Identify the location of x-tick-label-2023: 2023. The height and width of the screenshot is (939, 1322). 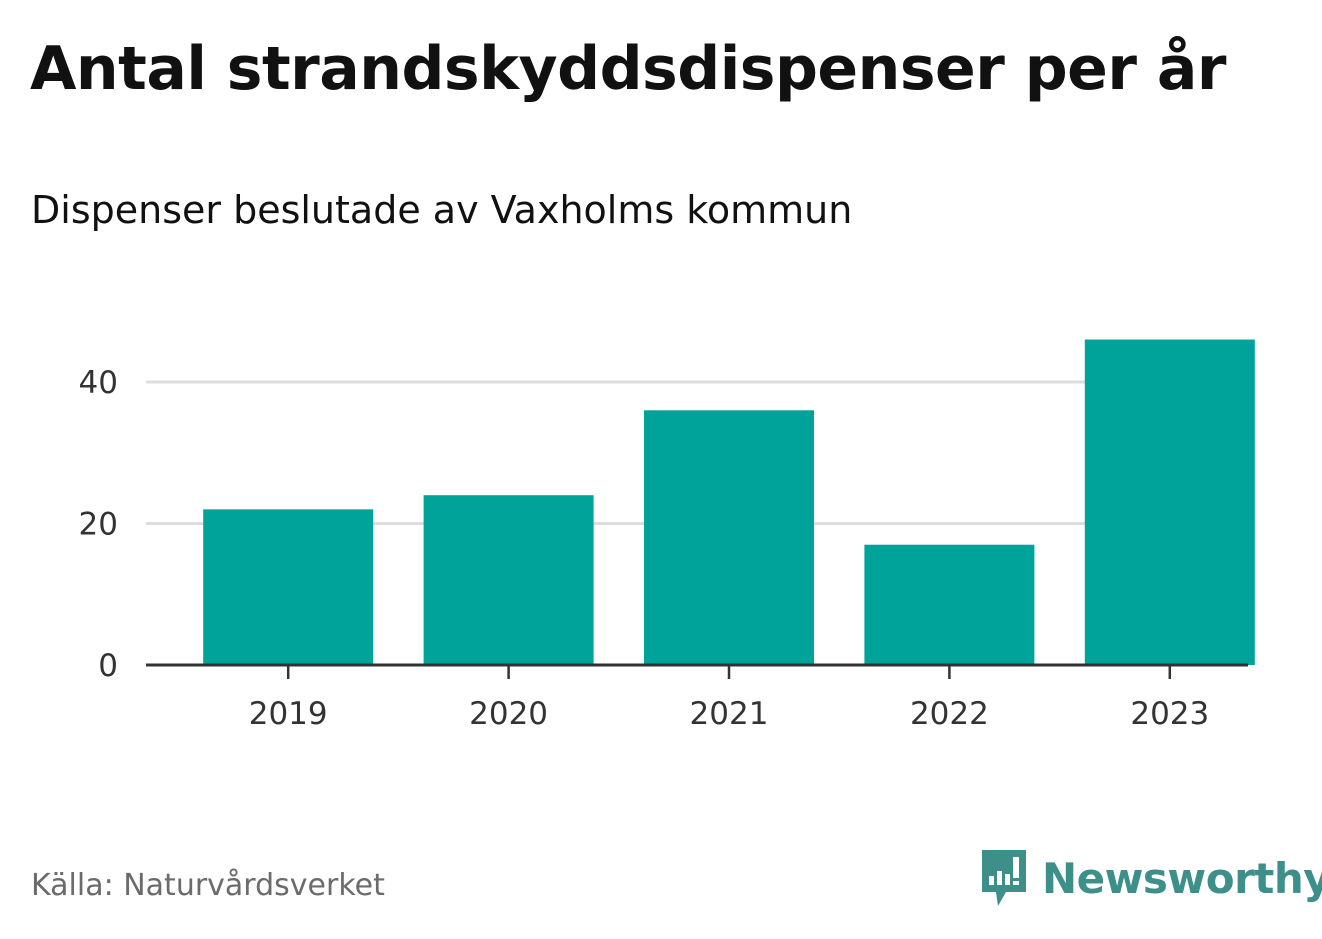
(1169, 714).